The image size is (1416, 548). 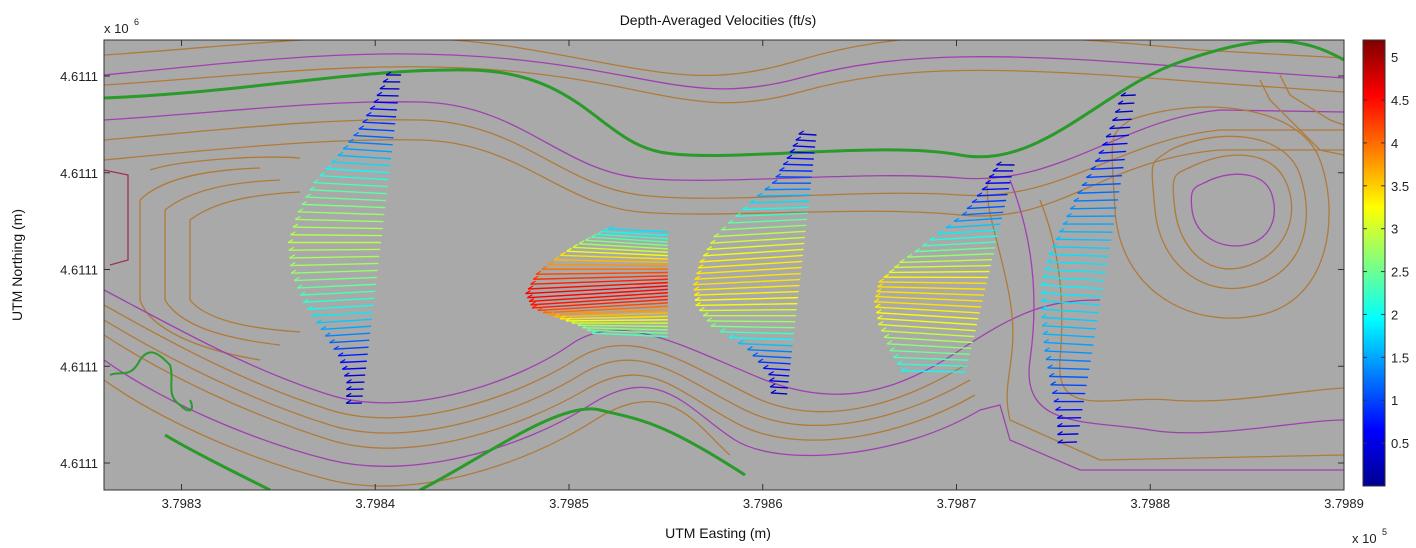 What do you see at coordinates (1150, 503) in the screenshot?
I see `x-tick-label: 3.7988` at bounding box center [1150, 503].